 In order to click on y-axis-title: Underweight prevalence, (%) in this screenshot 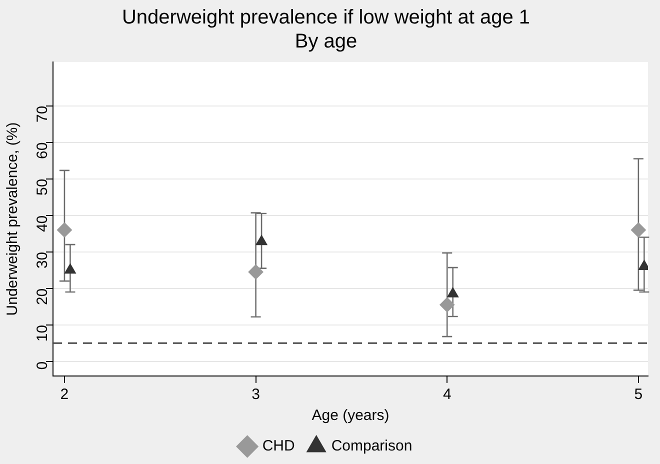, I will do `click(13, 219)`.